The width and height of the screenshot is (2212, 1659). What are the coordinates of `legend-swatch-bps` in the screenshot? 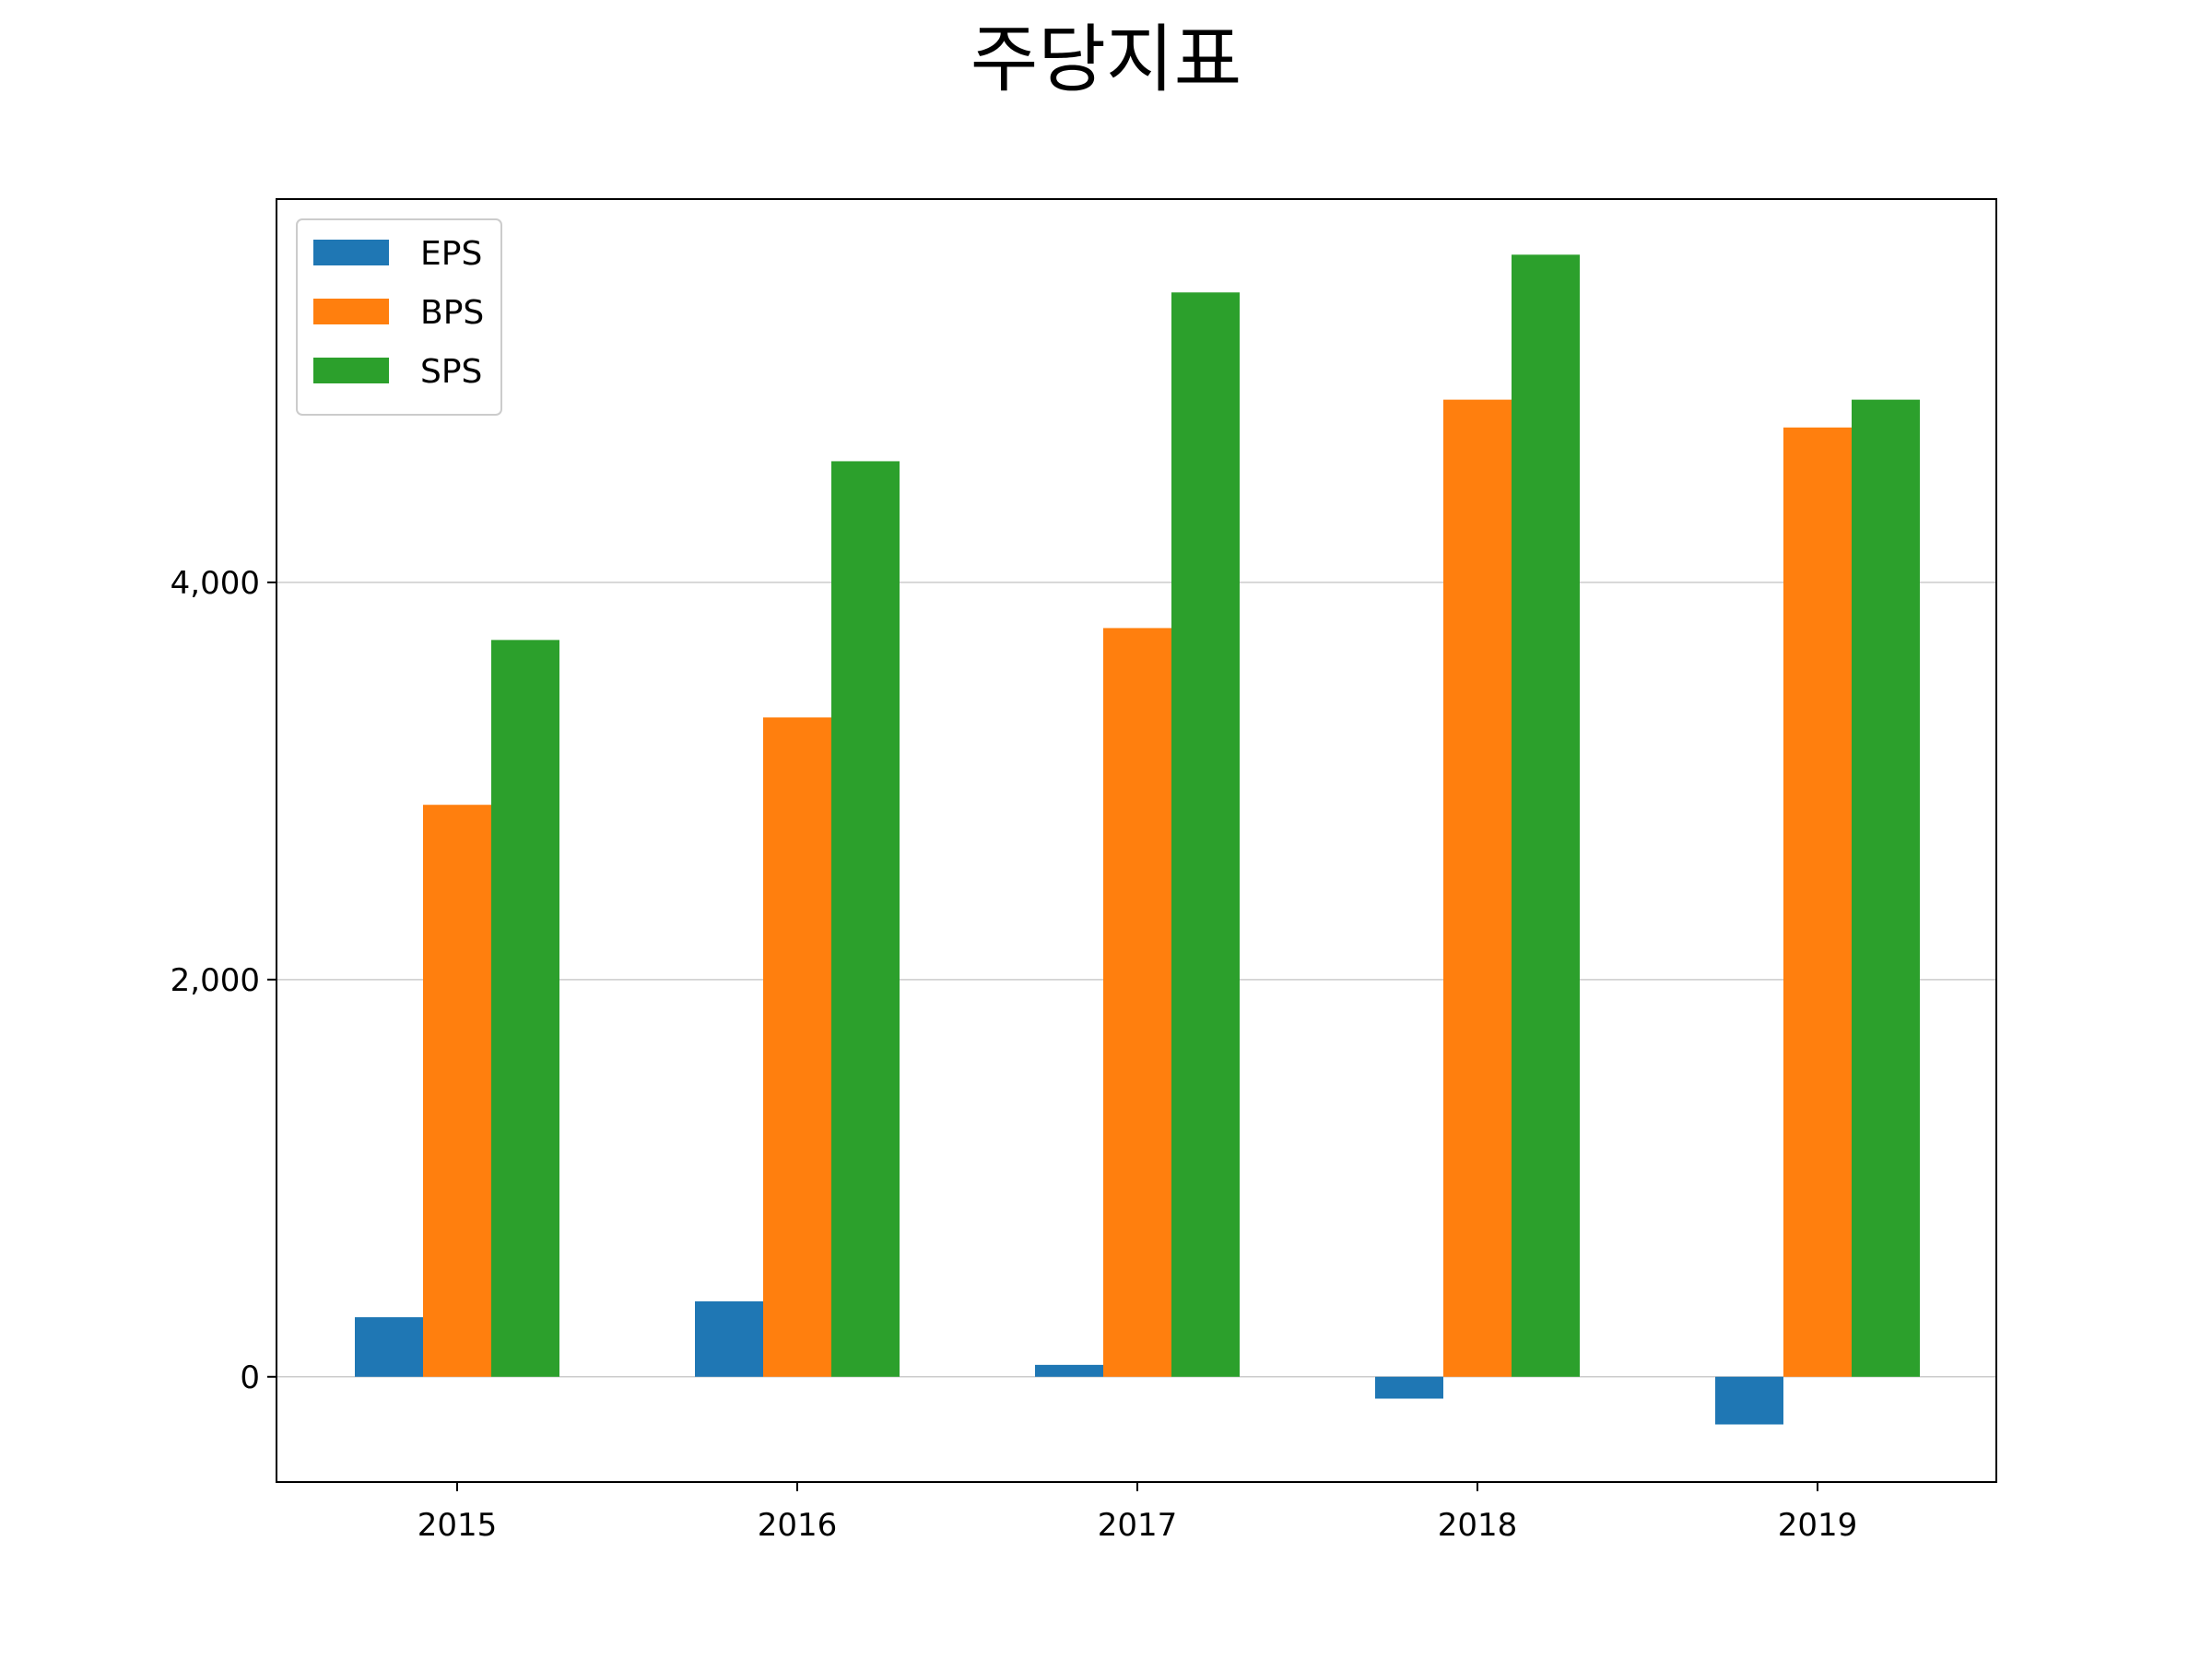 It's located at (351, 311).